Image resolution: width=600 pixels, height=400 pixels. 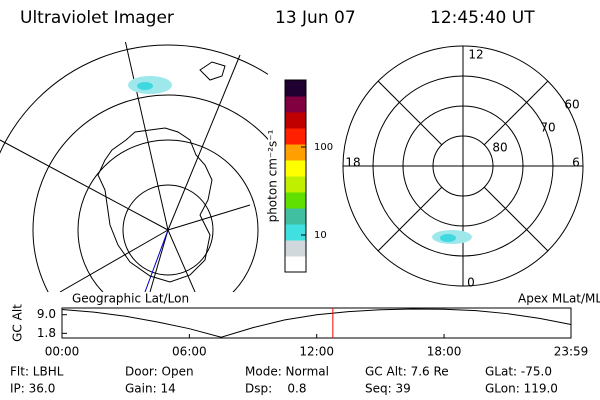 What do you see at coordinates (323, 147) in the screenshot?
I see `tick-label: 100` at bounding box center [323, 147].